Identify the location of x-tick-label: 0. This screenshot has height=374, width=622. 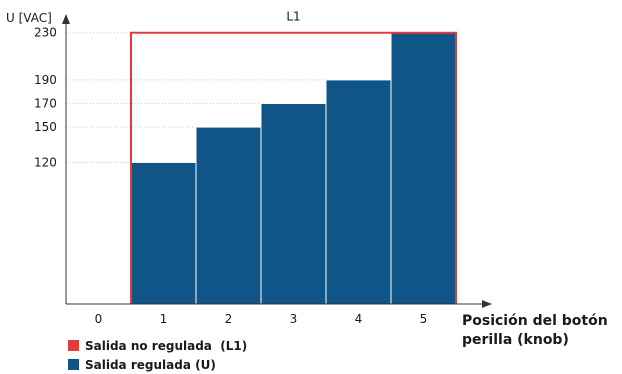
(99, 319).